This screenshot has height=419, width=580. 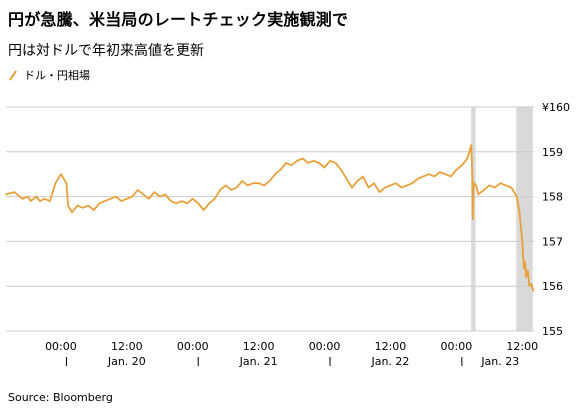 What do you see at coordinates (552, 286) in the screenshot?
I see `y-tick-label: 156` at bounding box center [552, 286].